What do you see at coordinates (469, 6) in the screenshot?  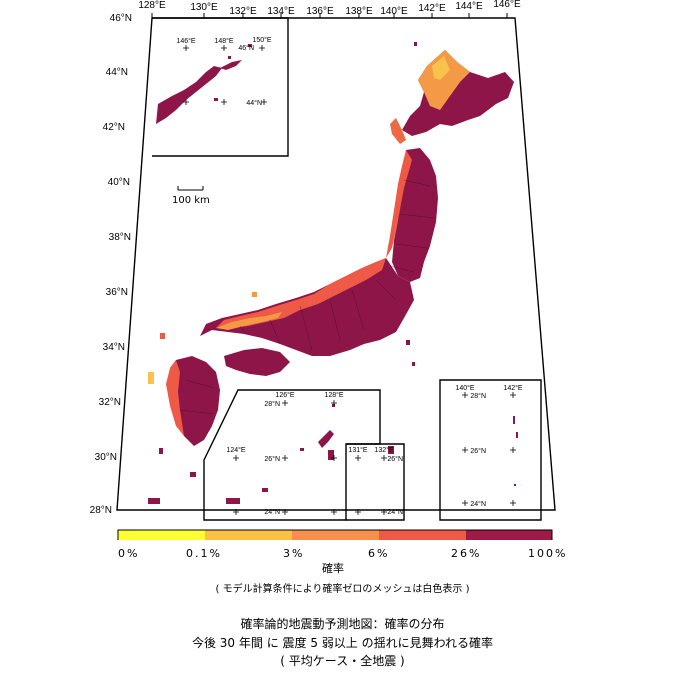 I see `lon-label: 144°E` at bounding box center [469, 6].